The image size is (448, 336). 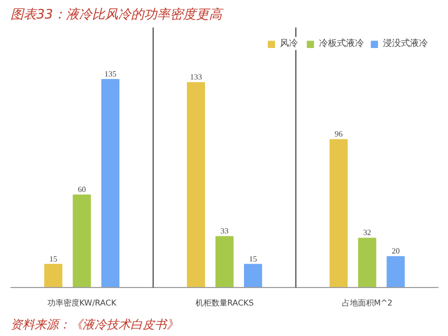 I want to click on legend-label: 冷板式液冷, so click(x=341, y=44).